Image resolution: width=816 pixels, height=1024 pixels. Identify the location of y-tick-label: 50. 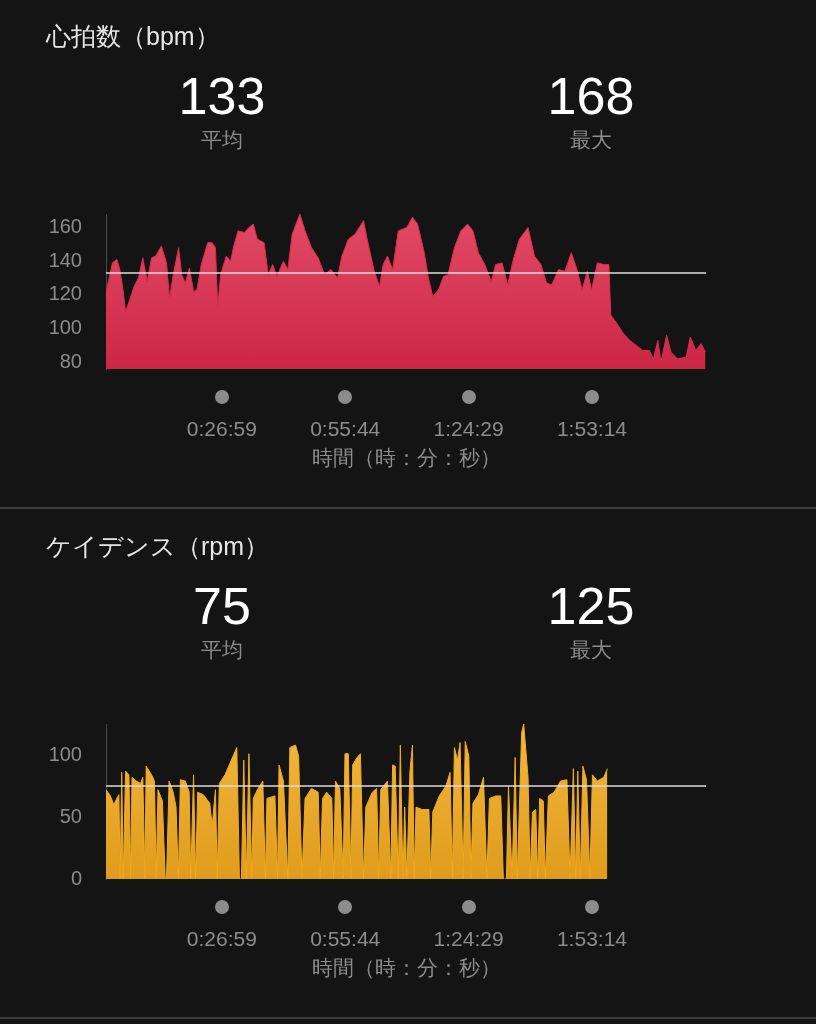
(70, 815).